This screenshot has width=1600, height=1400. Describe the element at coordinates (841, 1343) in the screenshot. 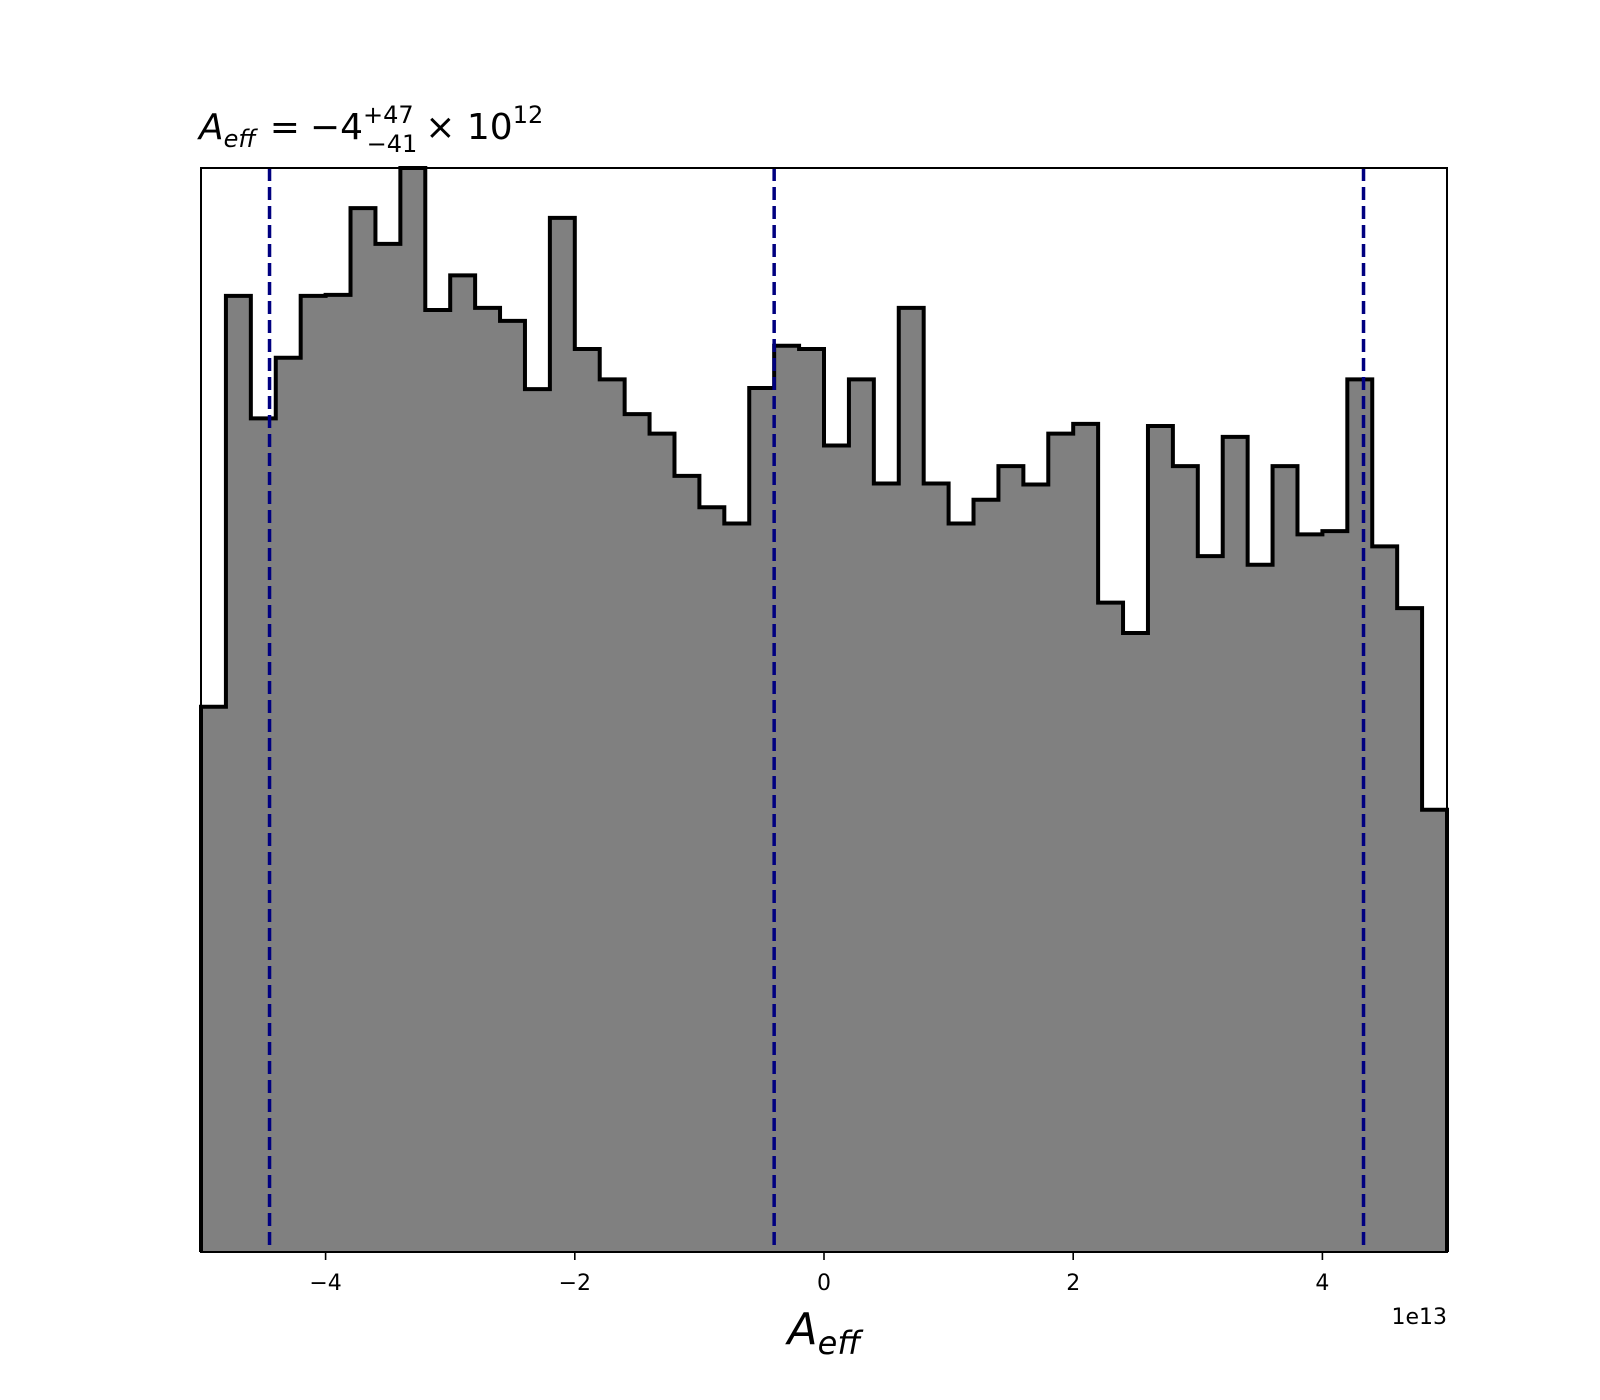

I see `xlabel-sub: eff` at that location.